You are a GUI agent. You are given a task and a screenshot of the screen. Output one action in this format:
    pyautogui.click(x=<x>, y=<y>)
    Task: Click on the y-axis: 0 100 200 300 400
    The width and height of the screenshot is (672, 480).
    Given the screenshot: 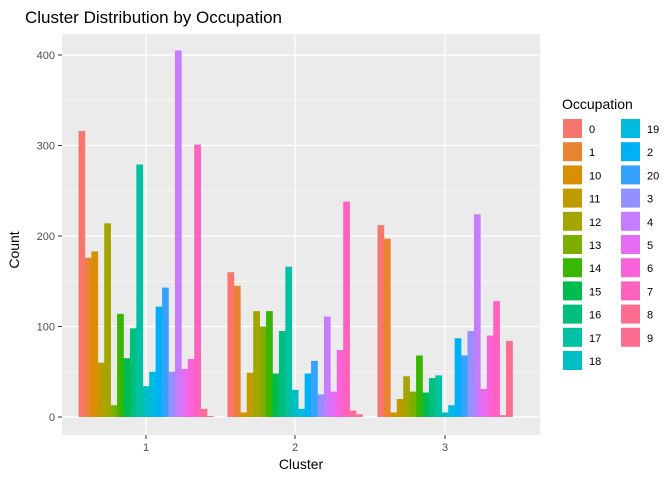 What is the action you would take?
    pyautogui.click(x=49, y=237)
    